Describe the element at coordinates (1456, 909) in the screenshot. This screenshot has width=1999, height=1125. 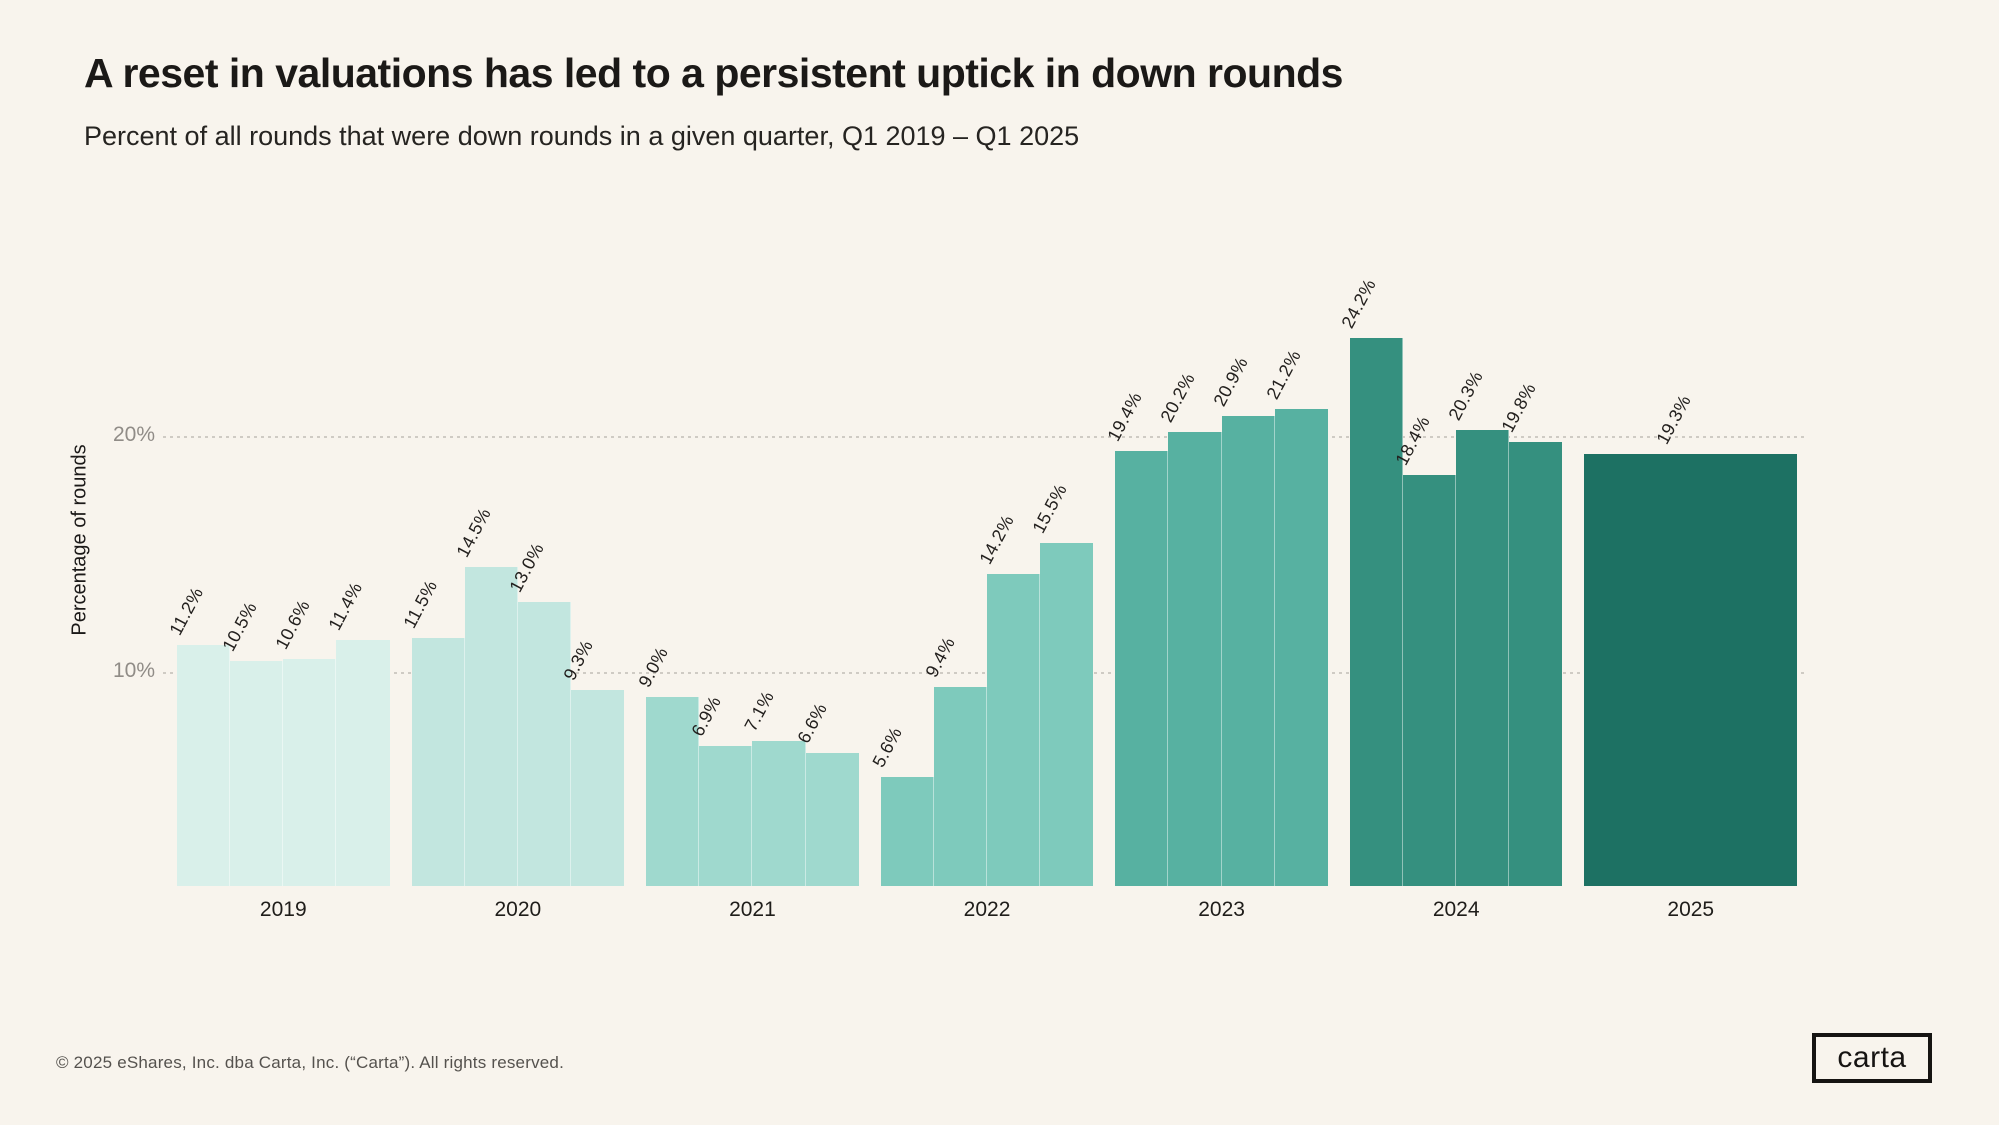
I see `x-axis-year-label: 2024` at that location.